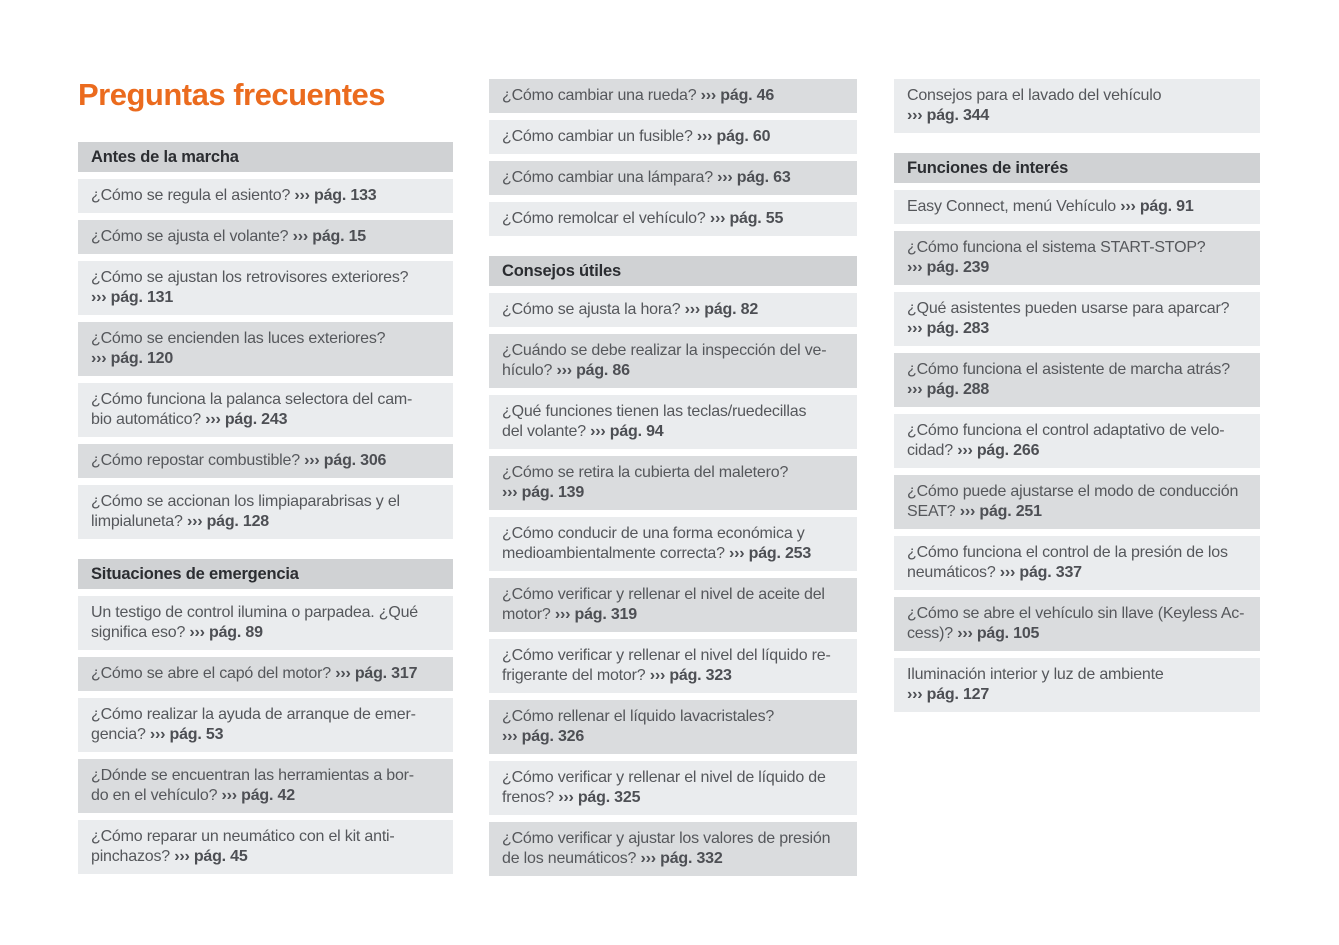  Describe the element at coordinates (195, 460) in the screenshot. I see `faq-question: ¿Cómo repostar combustible?` at that location.